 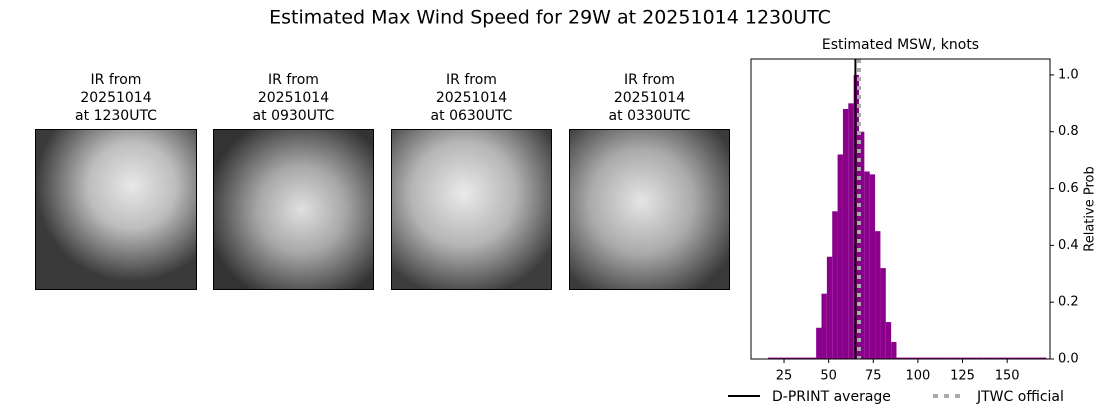 What do you see at coordinates (1068, 74) in the screenshot?
I see `y-tick-label: 1.0` at bounding box center [1068, 74].